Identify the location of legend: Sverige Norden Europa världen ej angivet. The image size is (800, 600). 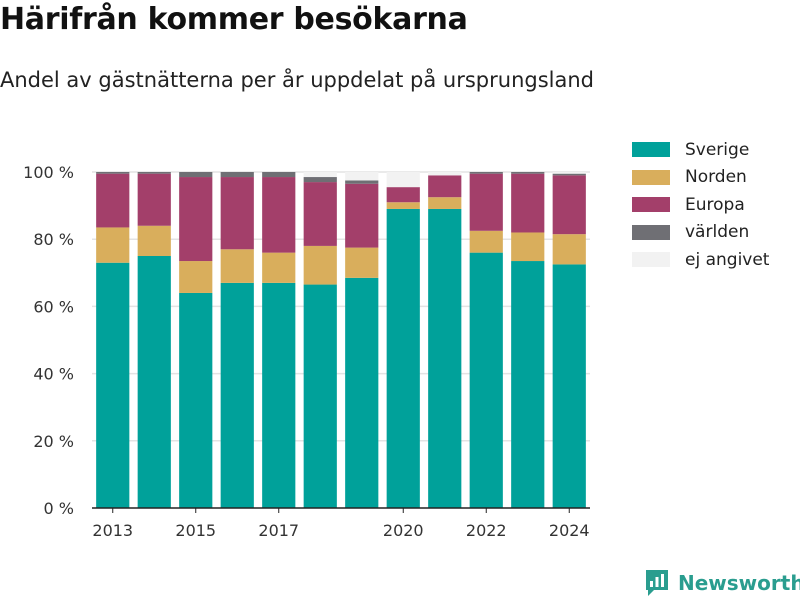
(700, 205).